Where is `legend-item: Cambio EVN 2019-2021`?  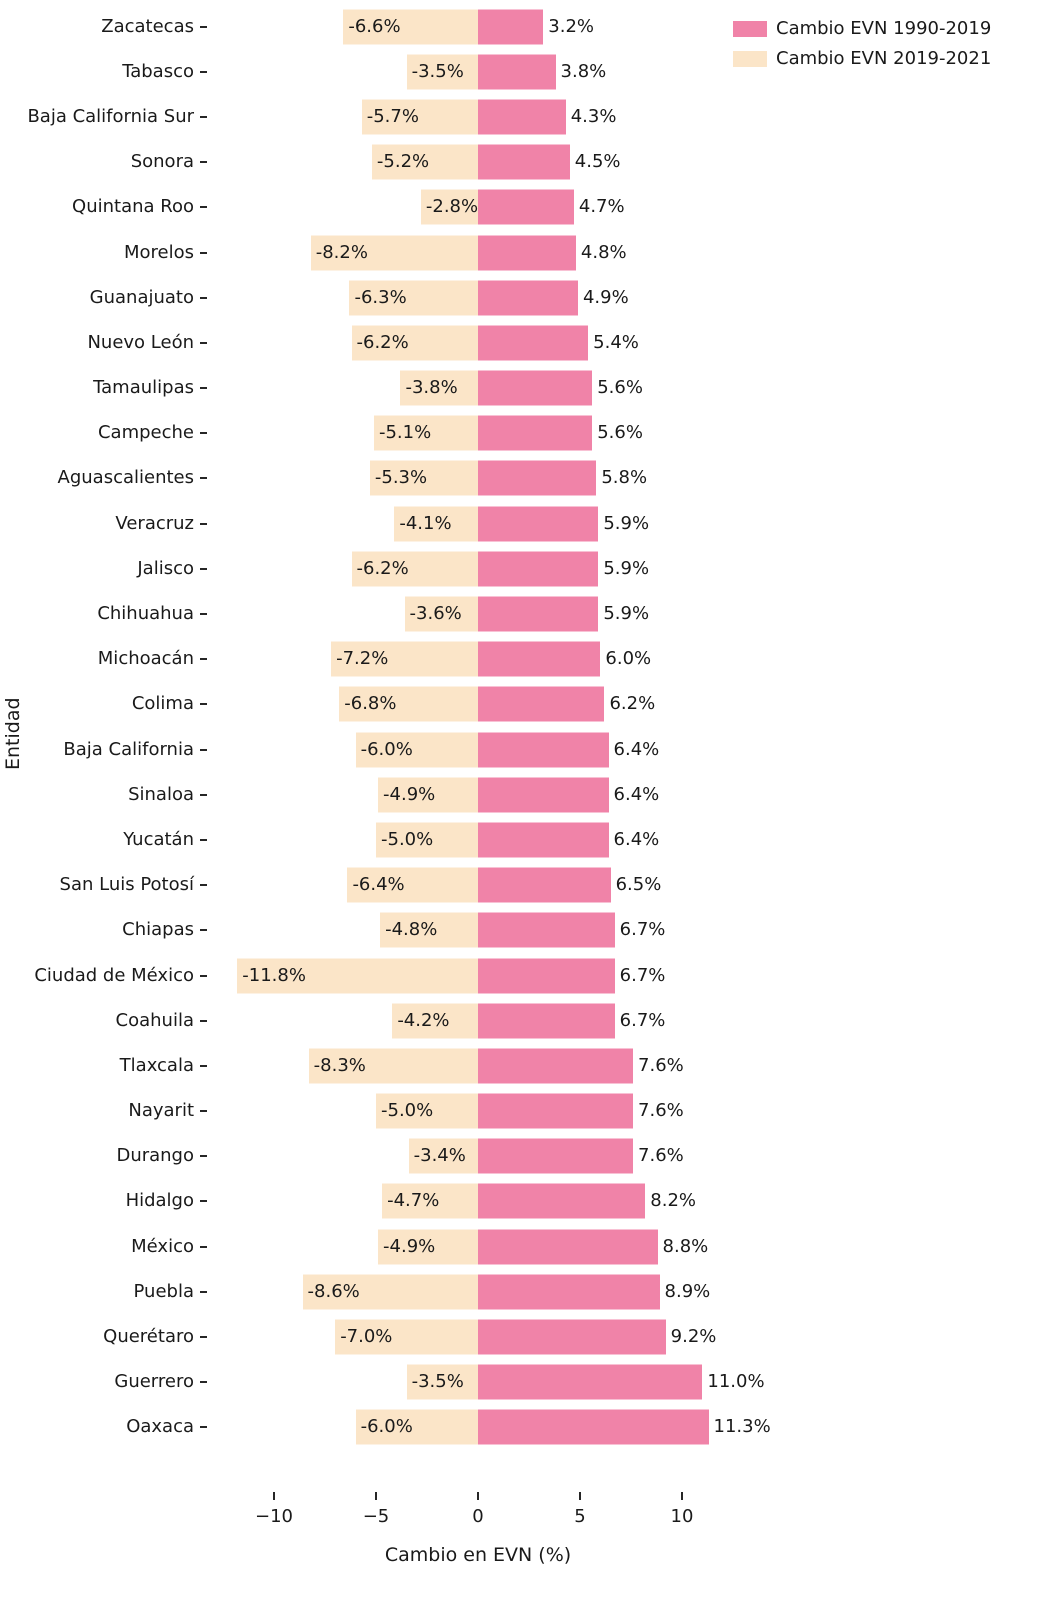 legend-item: Cambio EVN 2019-2021 is located at coordinates (862, 58).